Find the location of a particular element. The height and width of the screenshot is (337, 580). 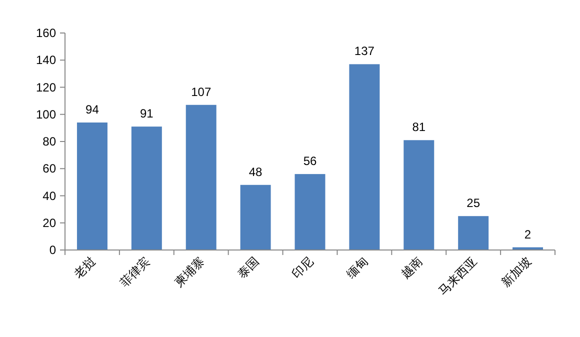

y-tick-label: 140 is located at coordinates (46, 60).